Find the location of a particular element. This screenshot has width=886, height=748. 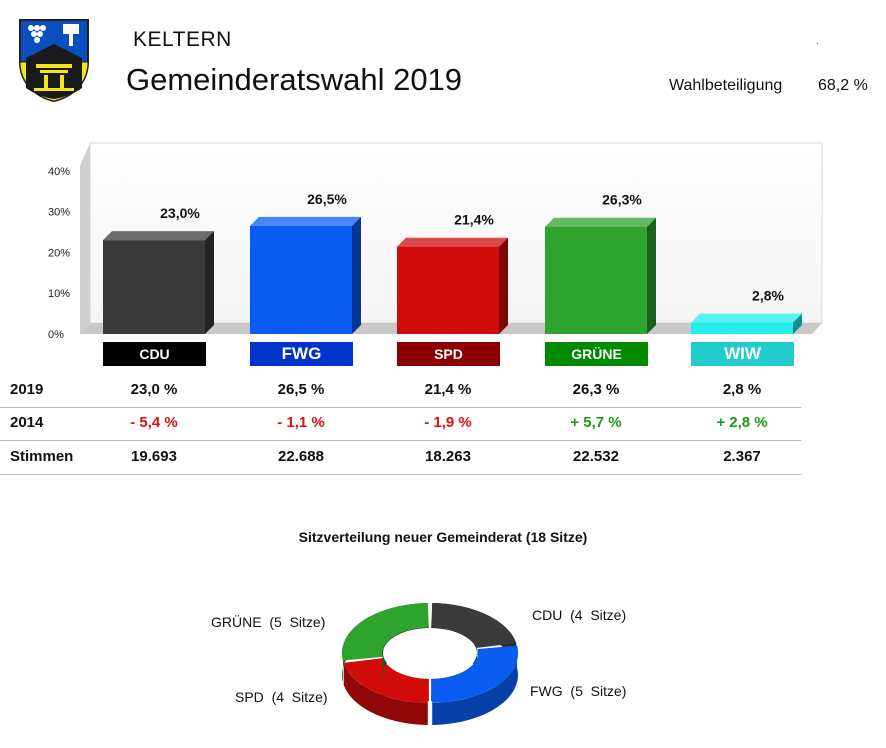

table-cell: - 5,4 % is located at coordinates (154, 422).